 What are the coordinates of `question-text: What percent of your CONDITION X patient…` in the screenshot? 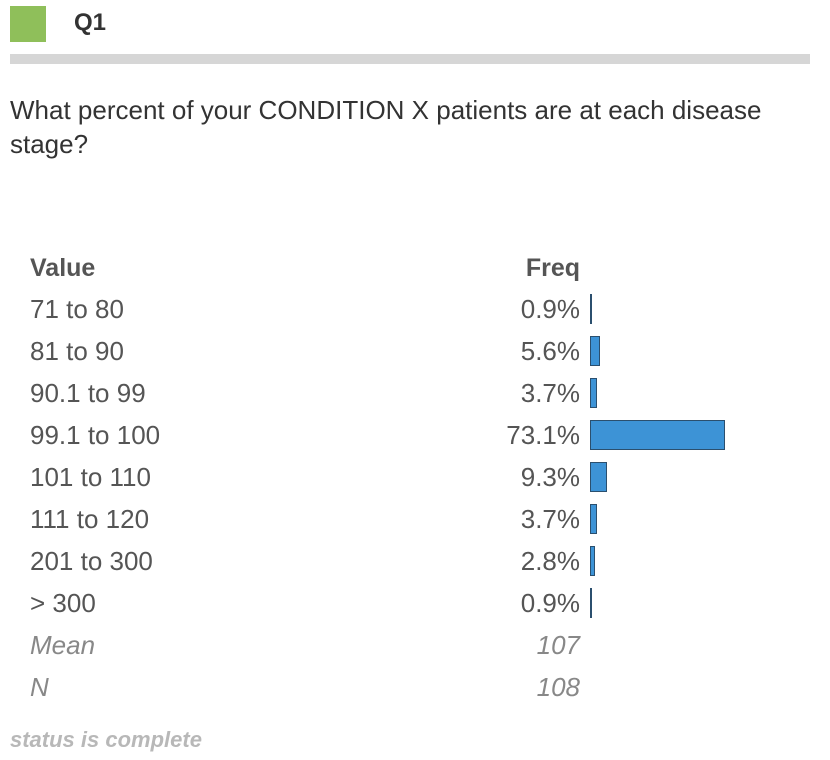 It's located at (386, 127).